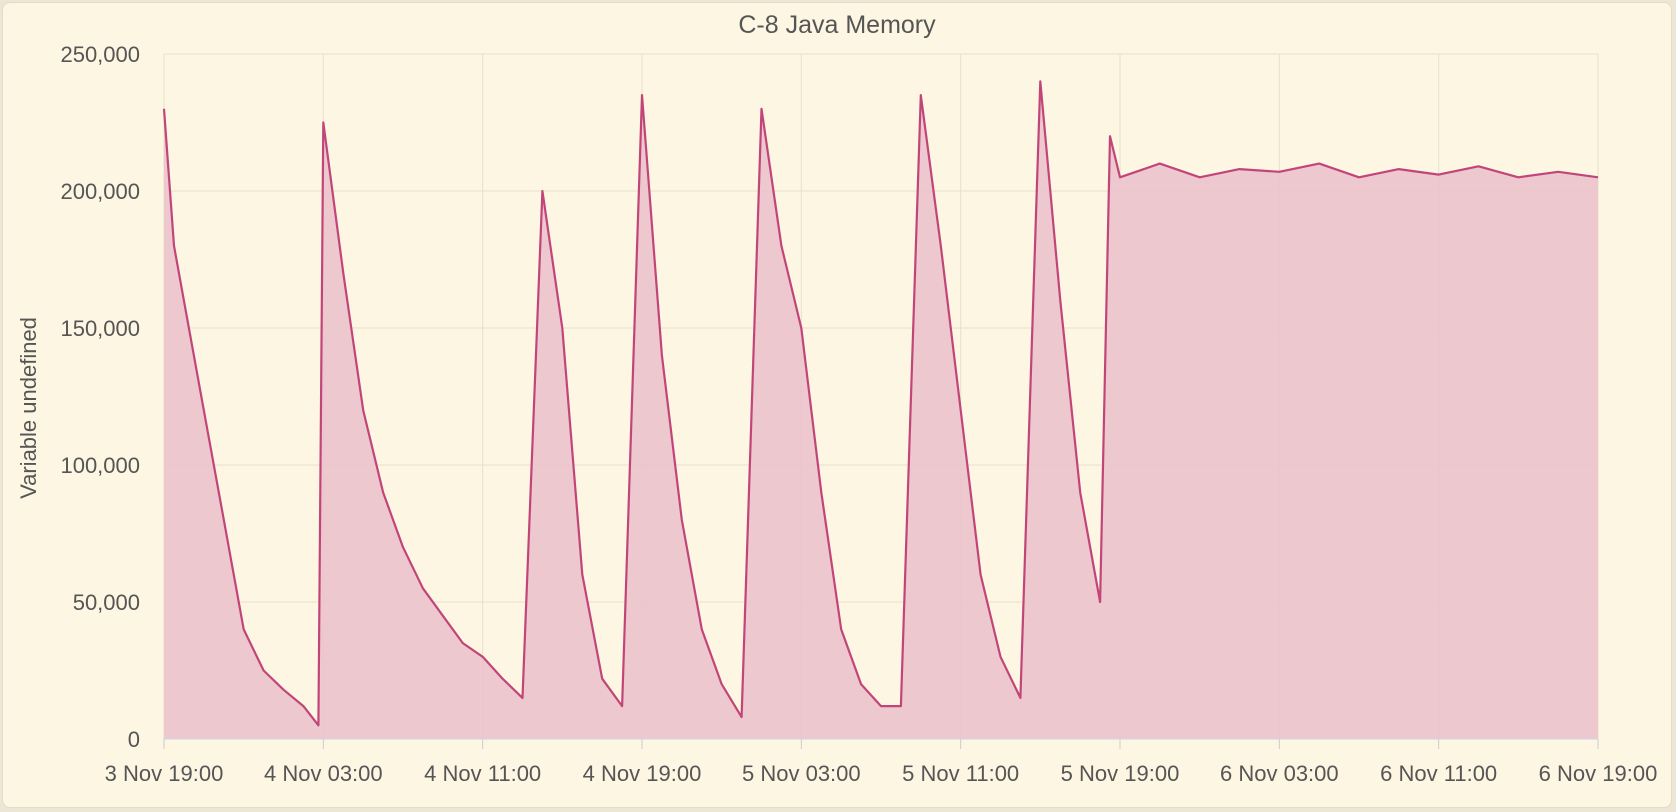  I want to click on x-tick-label: 6 Nov 11:00, so click(1438, 773).